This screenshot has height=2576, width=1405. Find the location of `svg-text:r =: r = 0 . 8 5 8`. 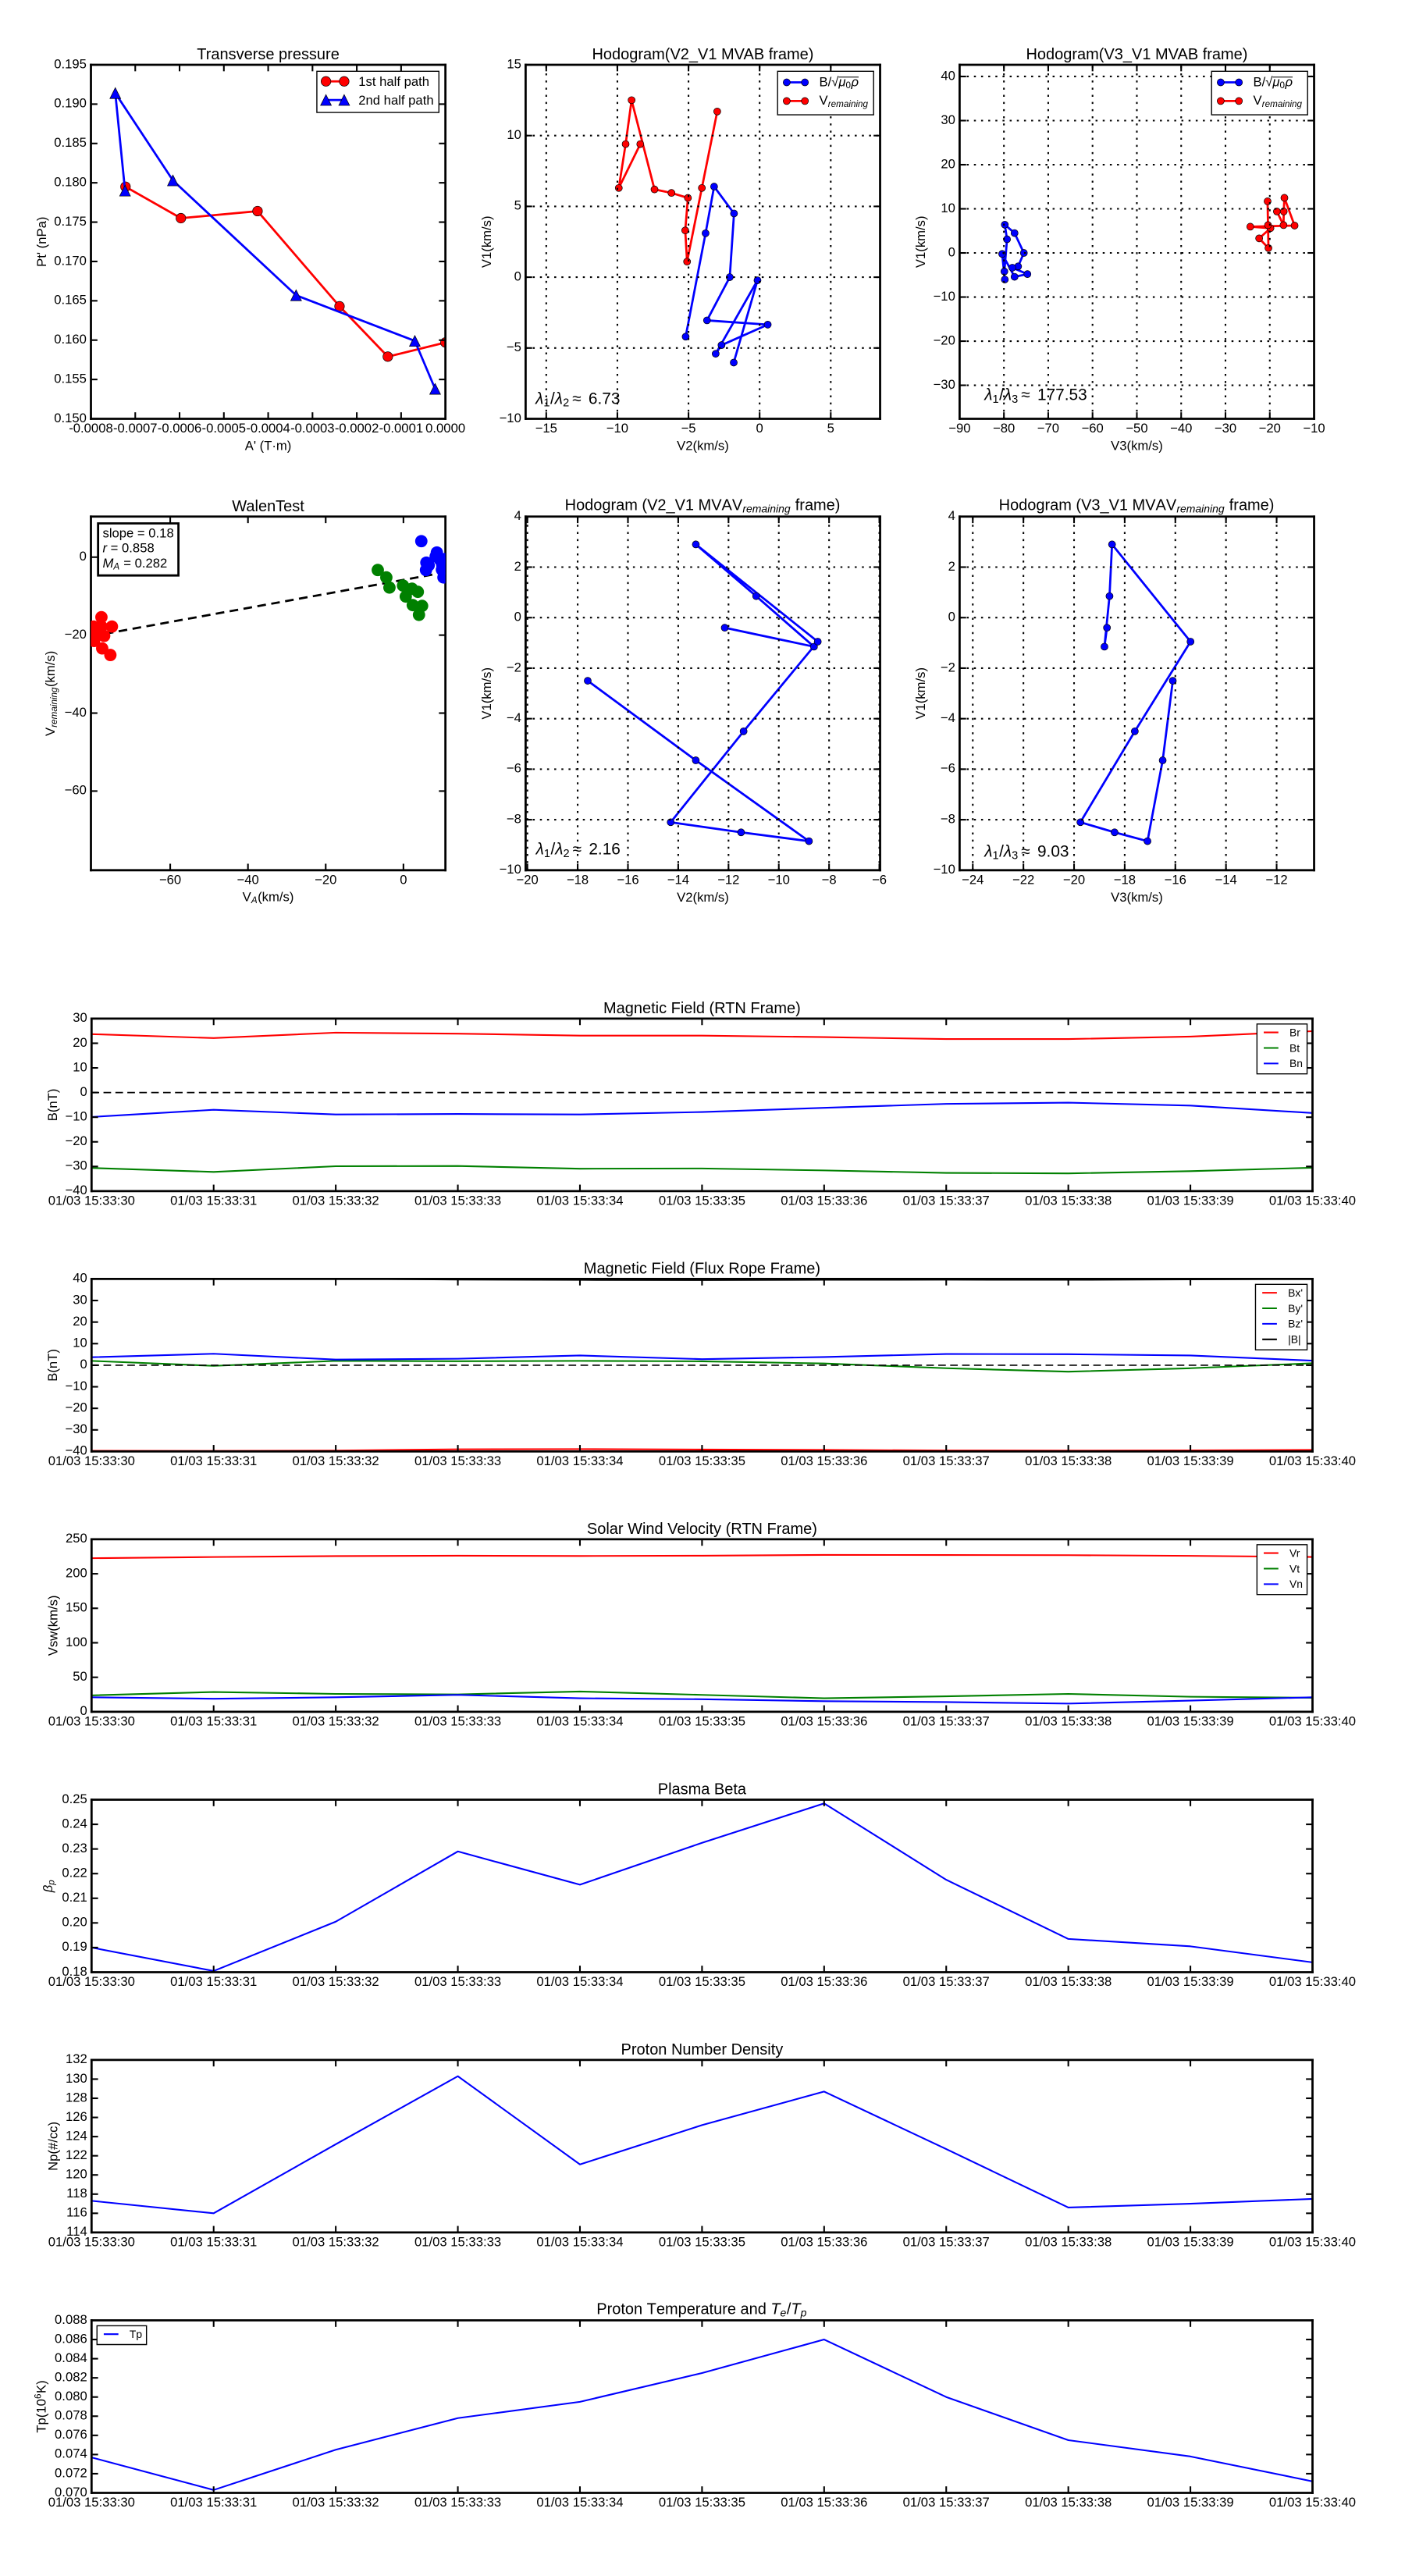

svg-text:r =: r = 0 . 8 5 8 is located at coordinates (141, 546).